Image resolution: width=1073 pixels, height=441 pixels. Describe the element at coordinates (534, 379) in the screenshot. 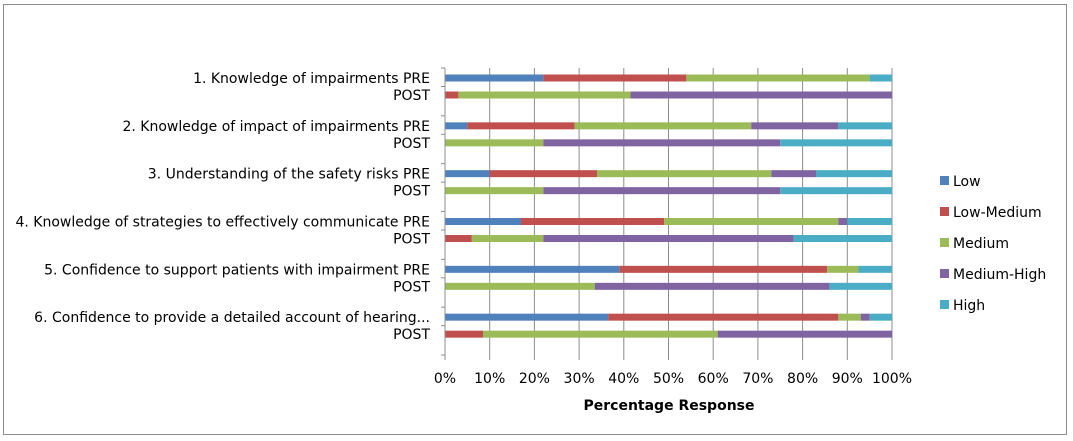

I see `x-tick-label: 20%` at that location.